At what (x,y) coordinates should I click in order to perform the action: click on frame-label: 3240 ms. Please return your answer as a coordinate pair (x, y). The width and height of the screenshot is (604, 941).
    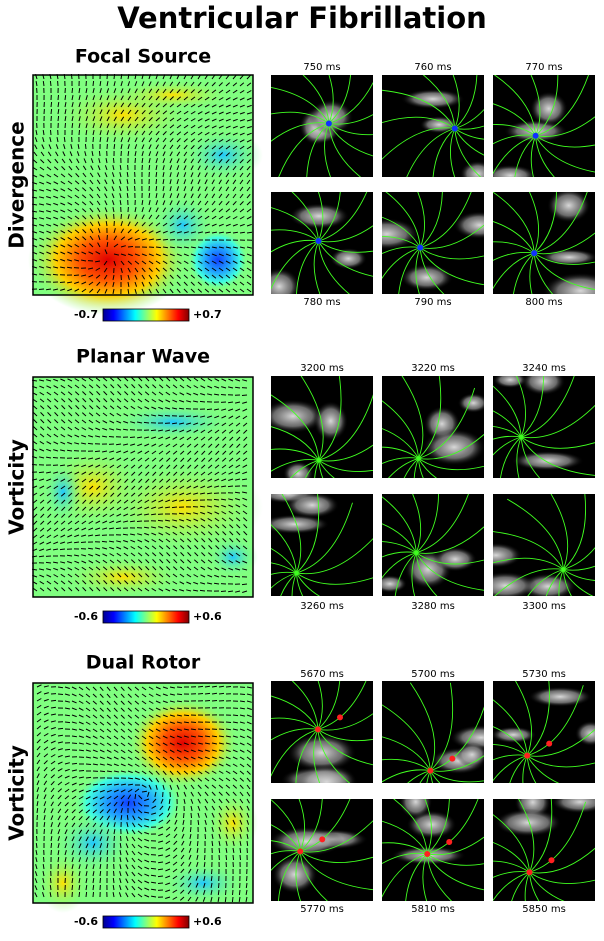
    Looking at the image, I should click on (544, 368).